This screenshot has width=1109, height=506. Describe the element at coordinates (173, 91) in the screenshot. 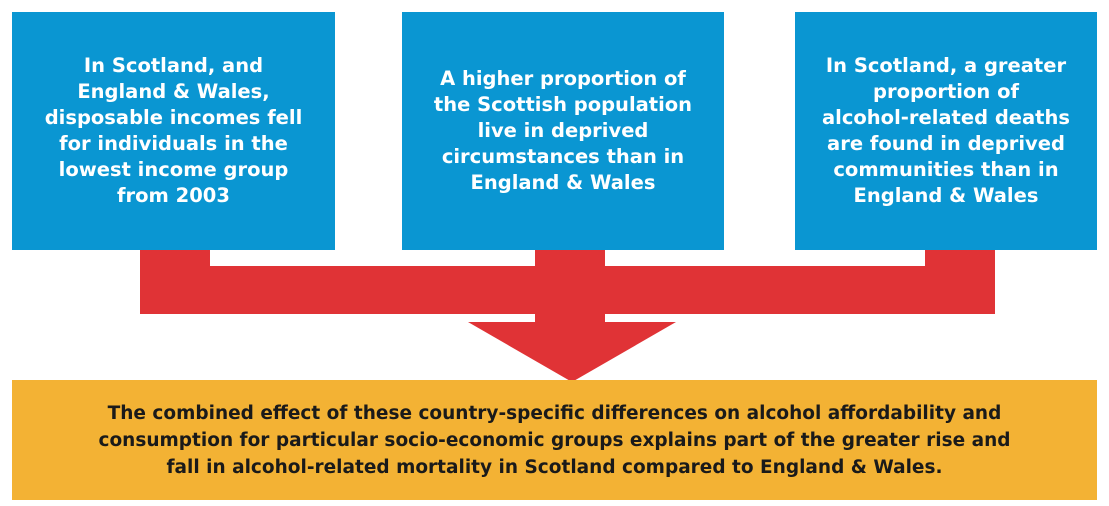

I see `text-line: England & Wales,` at that location.